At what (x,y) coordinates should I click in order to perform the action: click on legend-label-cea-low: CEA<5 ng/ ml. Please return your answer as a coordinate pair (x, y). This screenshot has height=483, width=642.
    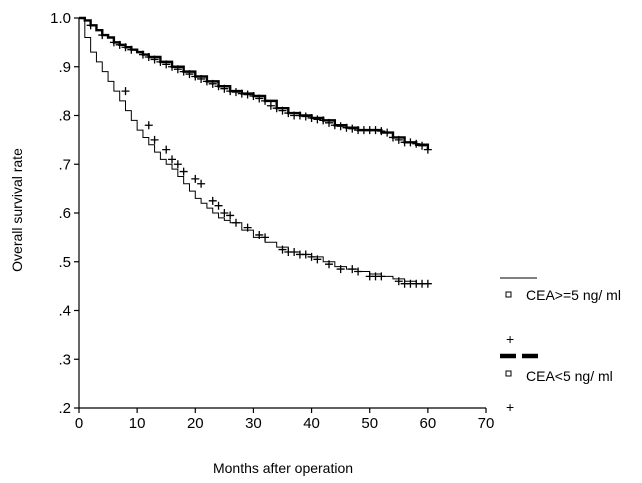
    Looking at the image, I should click on (569, 376).